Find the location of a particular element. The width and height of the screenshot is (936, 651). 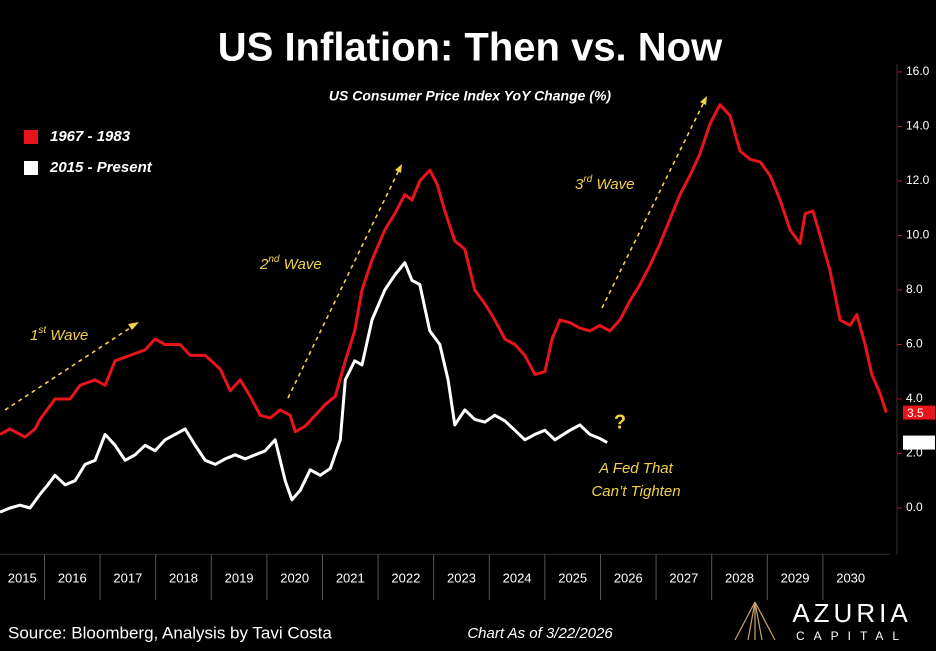

y-tick-label: 14.0 is located at coordinates (918, 126).